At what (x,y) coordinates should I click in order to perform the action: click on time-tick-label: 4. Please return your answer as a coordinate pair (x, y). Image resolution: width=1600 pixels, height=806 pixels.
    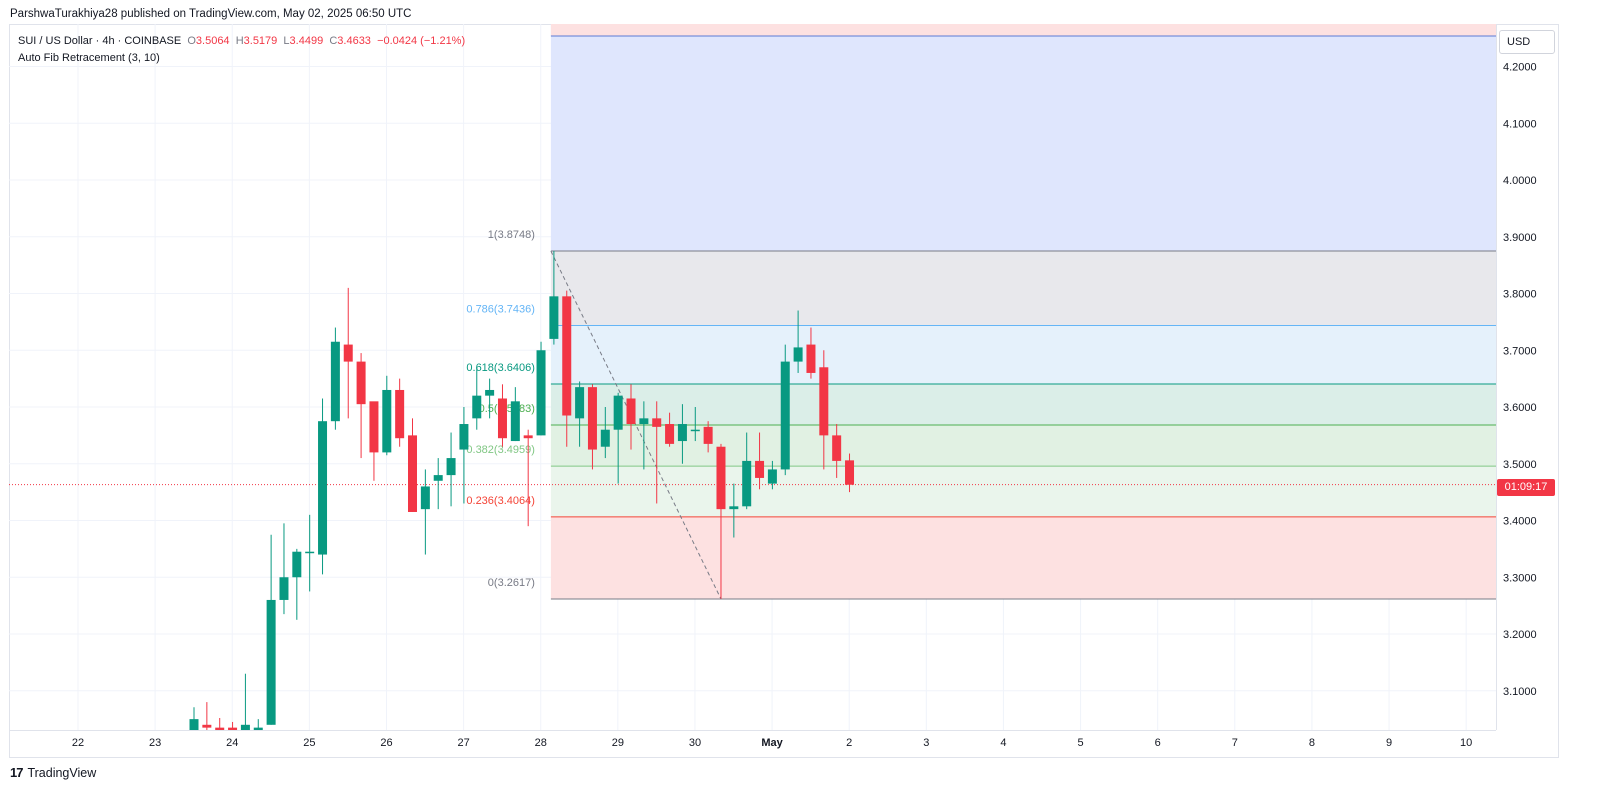
    Looking at the image, I should click on (1003, 743).